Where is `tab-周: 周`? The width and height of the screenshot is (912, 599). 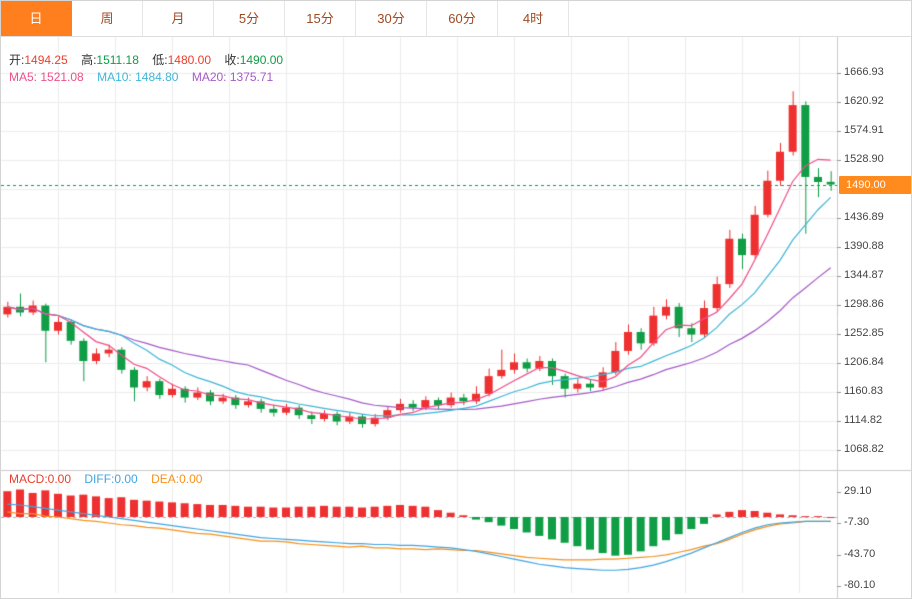
tab-周: 周 is located at coordinates (107, 18).